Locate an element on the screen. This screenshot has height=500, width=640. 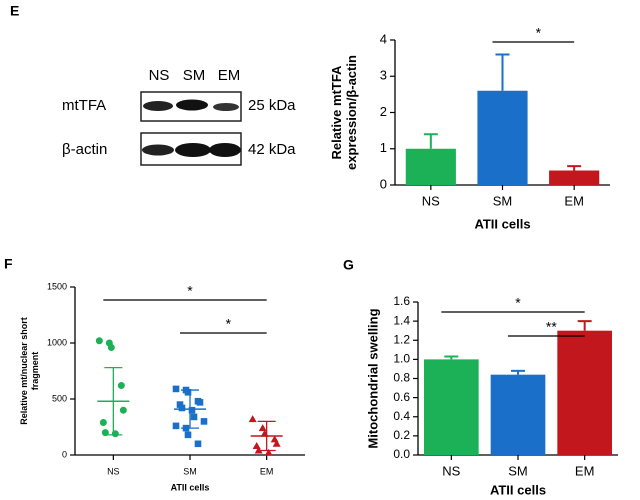
y-tick-label: 1.6 is located at coordinates (401, 301).